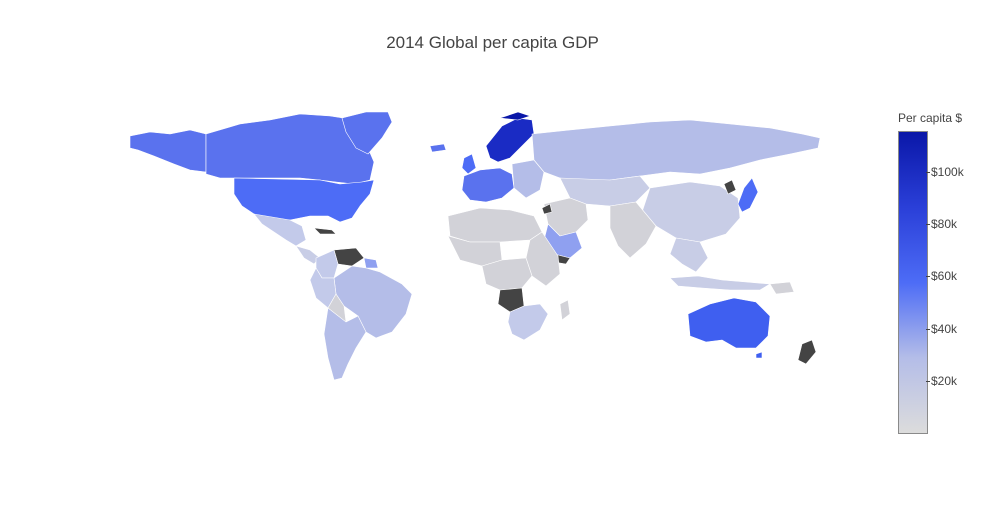  I want to click on colorbar-gradient, so click(913, 282).